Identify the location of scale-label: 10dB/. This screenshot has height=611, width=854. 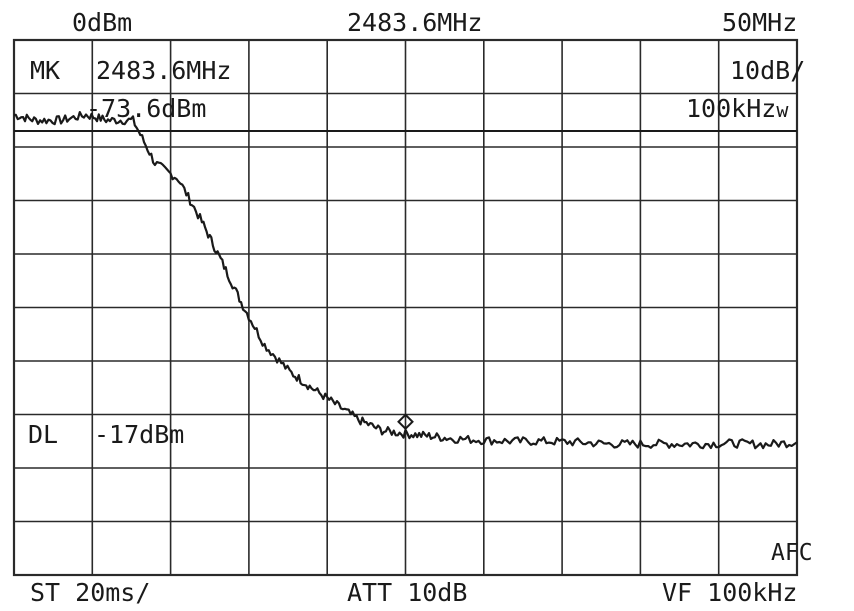
(768, 70).